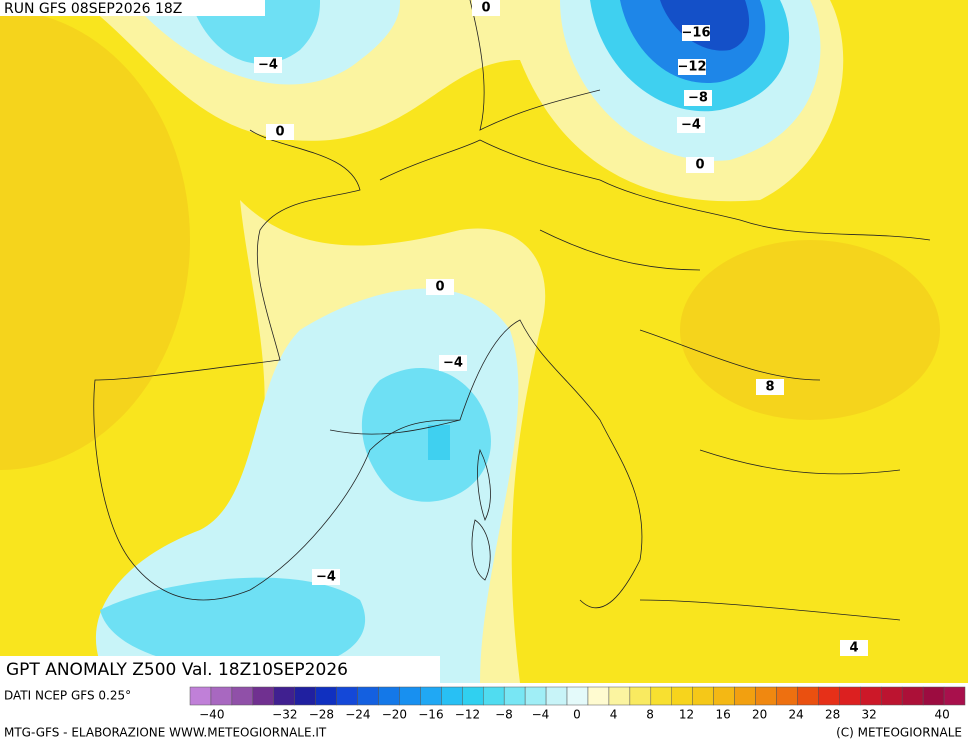 The width and height of the screenshot is (968, 745). I want to click on colorbar-label: 12, so click(686, 715).